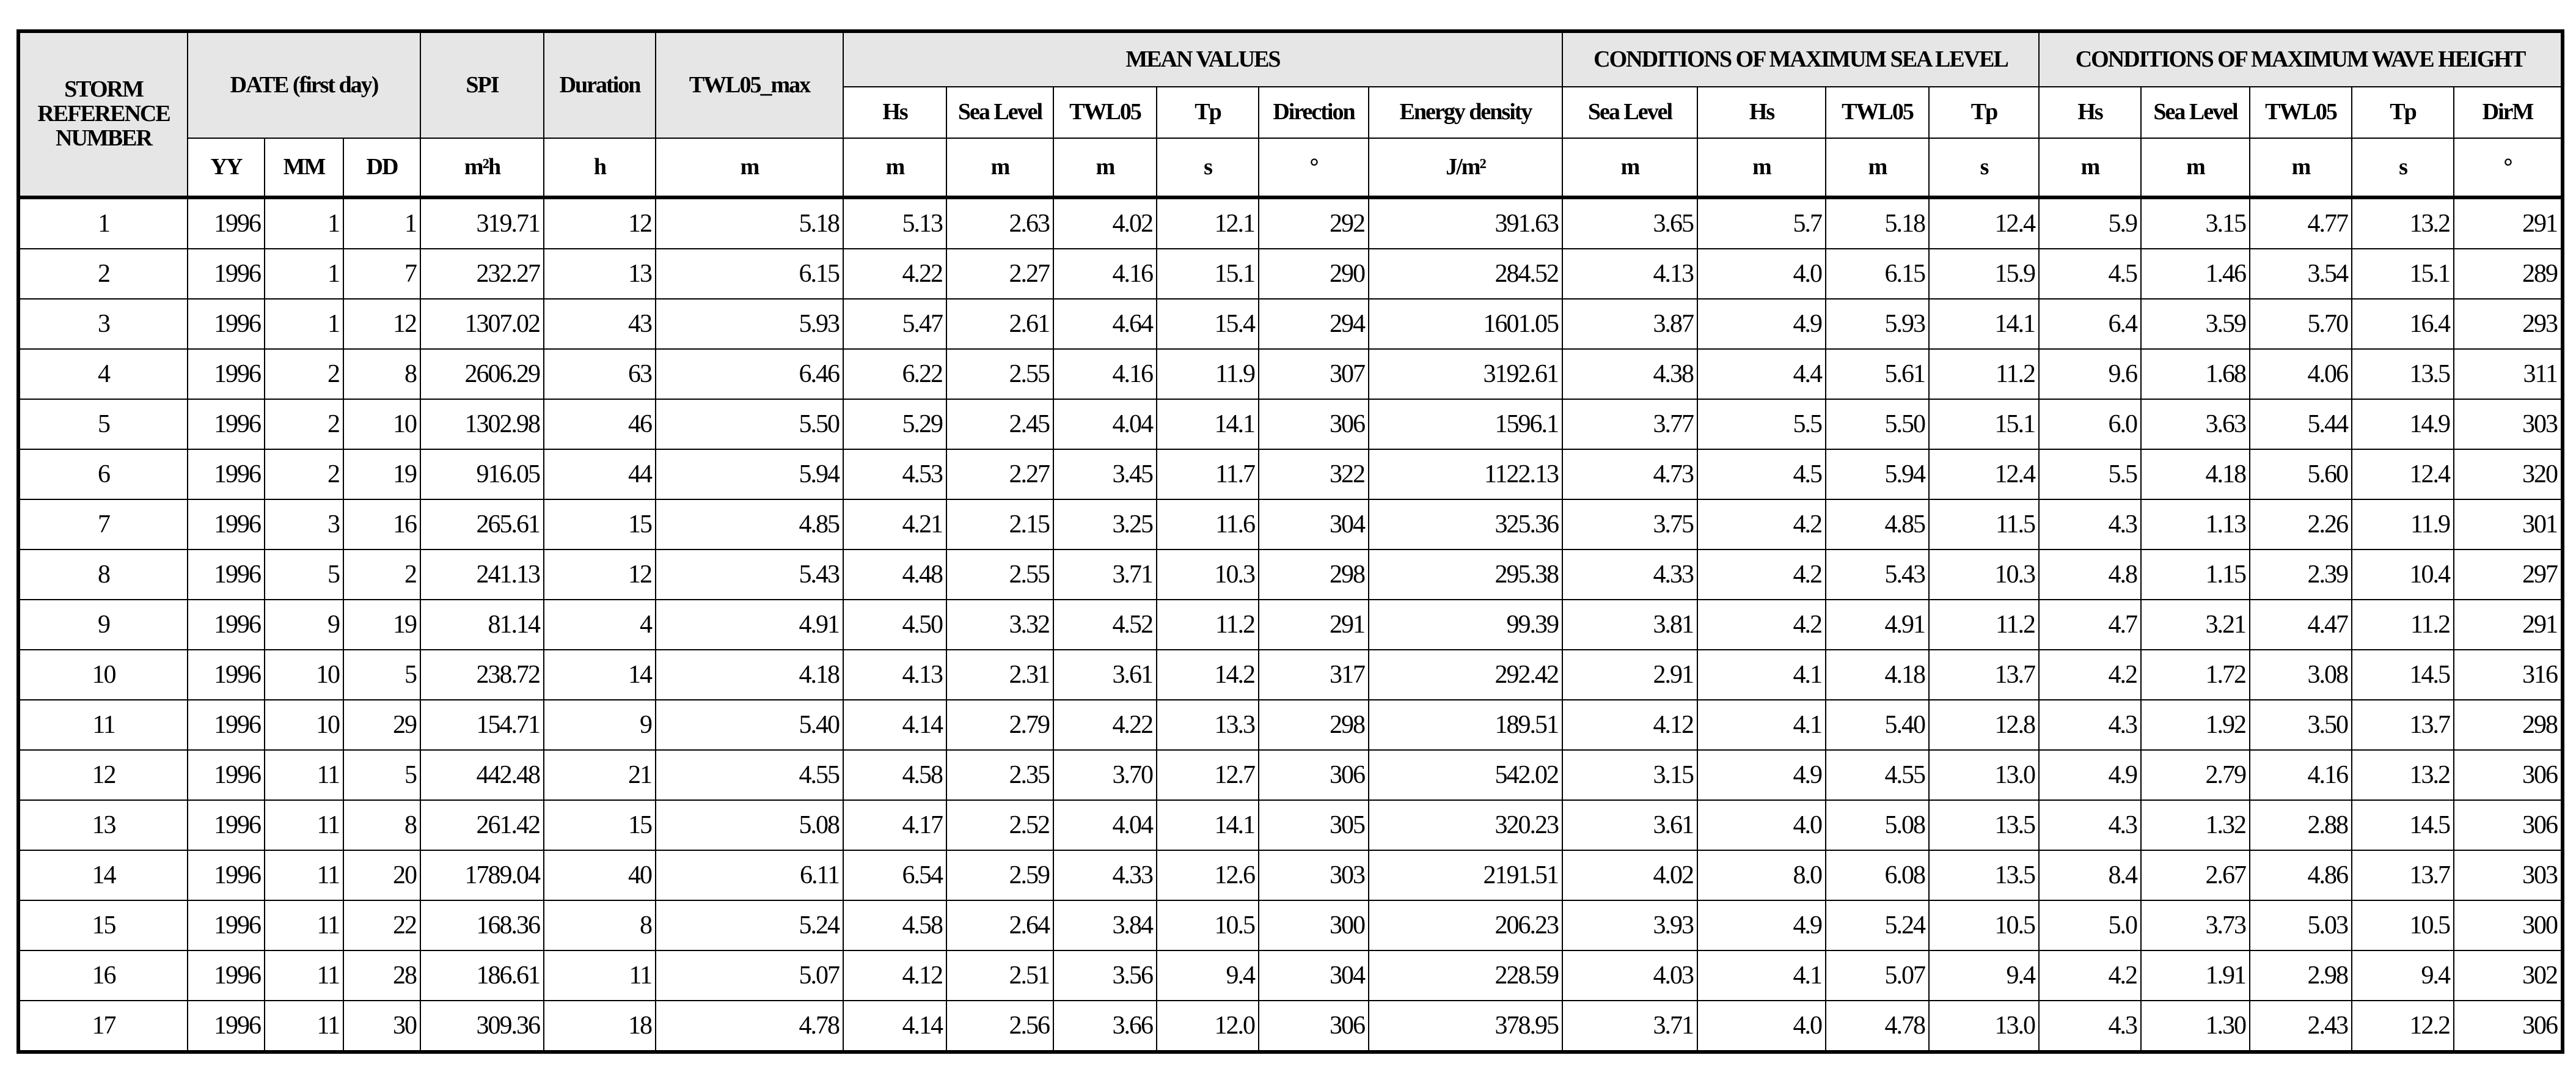 This screenshot has height=1066, width=2576. Describe the element at coordinates (2508, 112) in the screenshot. I see `header-cell: DirM` at that location.